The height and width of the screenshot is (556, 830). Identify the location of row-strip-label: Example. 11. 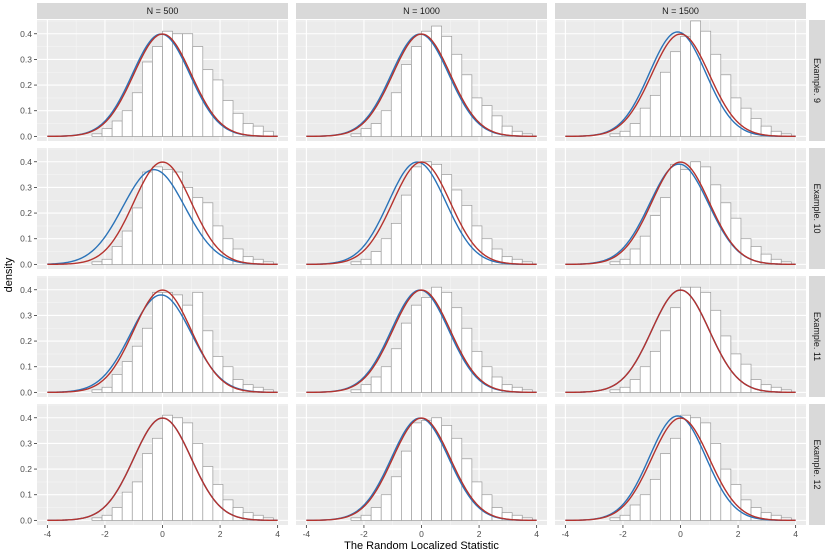
(817, 336).